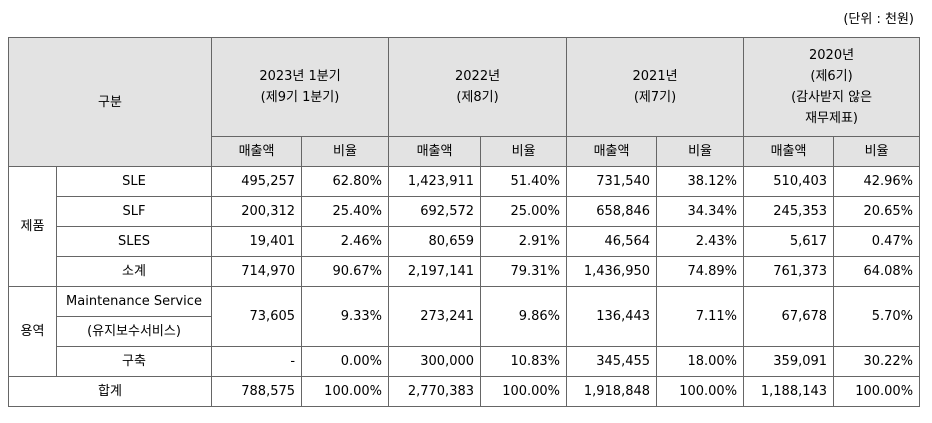 The image size is (932, 423). Describe the element at coordinates (789, 241) in the screenshot. I see `cell: 5,617` at that location.